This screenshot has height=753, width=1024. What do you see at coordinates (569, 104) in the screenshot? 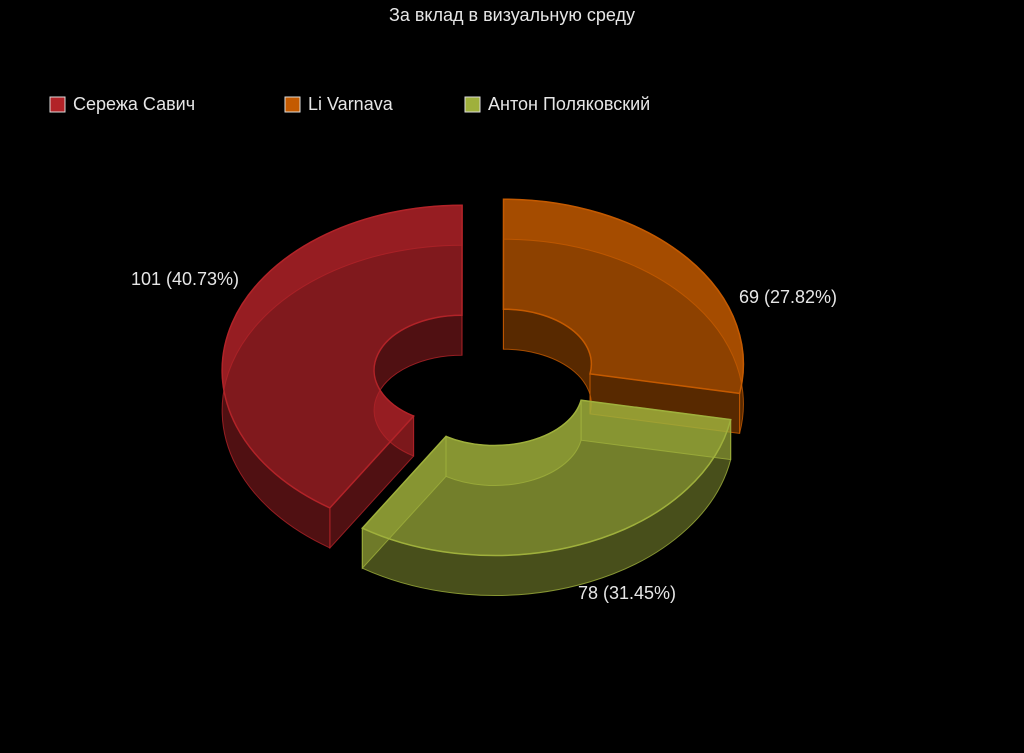
I see `legend-label: Антон Поляковский` at bounding box center [569, 104].